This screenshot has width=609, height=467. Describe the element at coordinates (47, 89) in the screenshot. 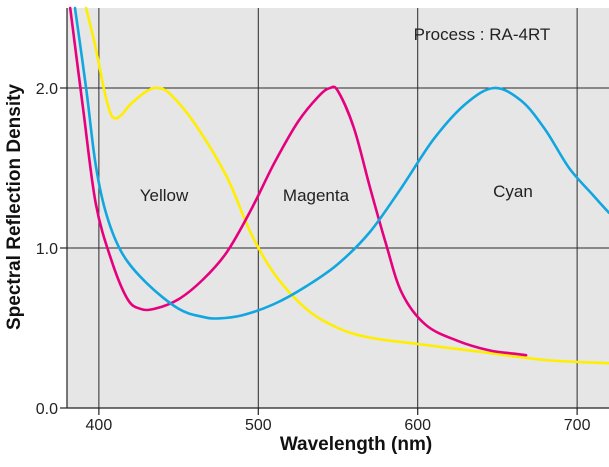

I see `y-tick-label: 2.0` at that location.